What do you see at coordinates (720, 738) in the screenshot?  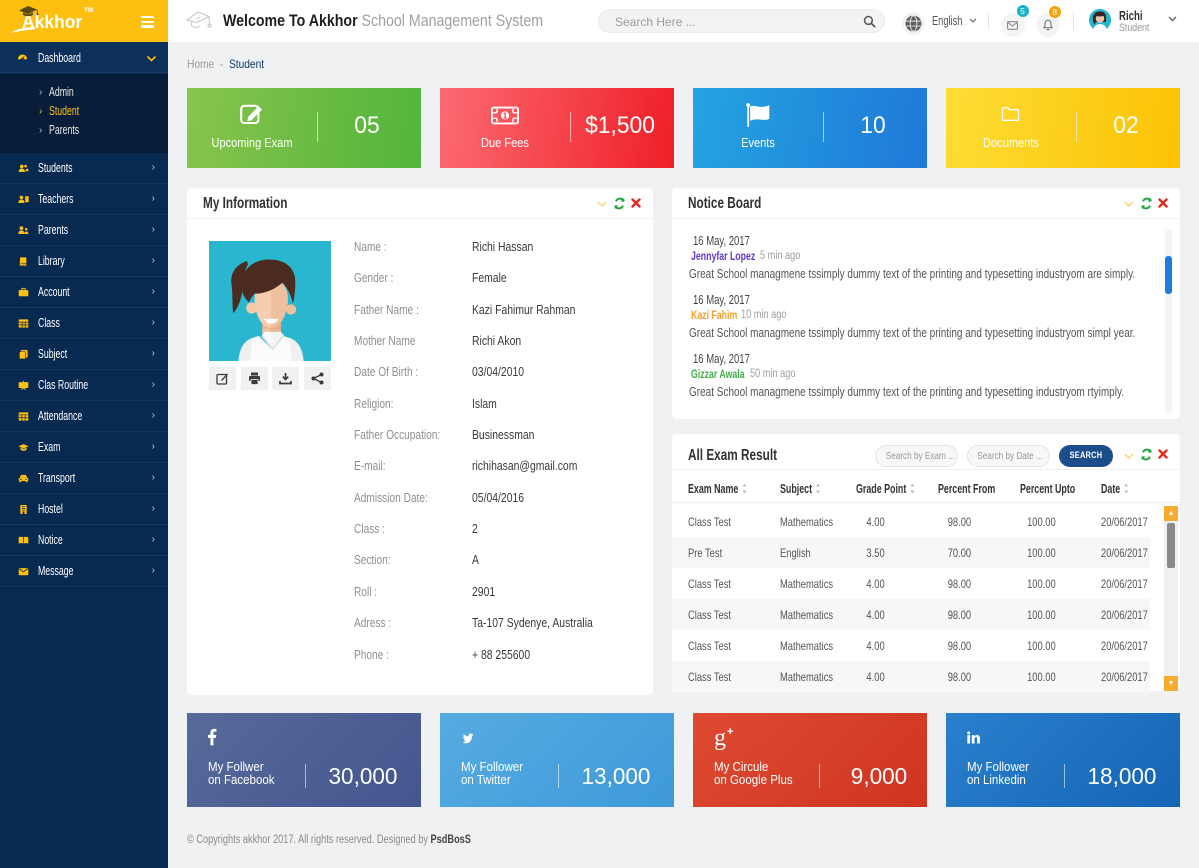 I see `svg-text: g` at bounding box center [720, 738].